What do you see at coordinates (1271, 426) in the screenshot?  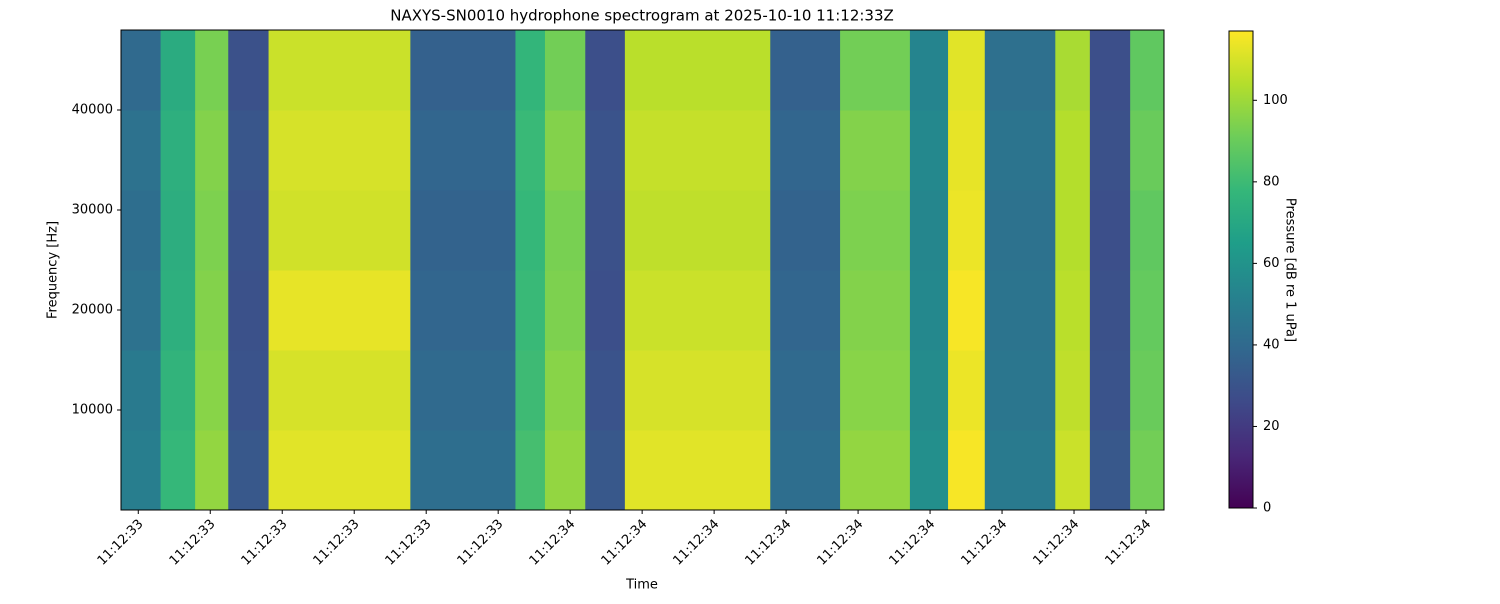 I see `colorbar-tick-label: 20` at bounding box center [1271, 426].